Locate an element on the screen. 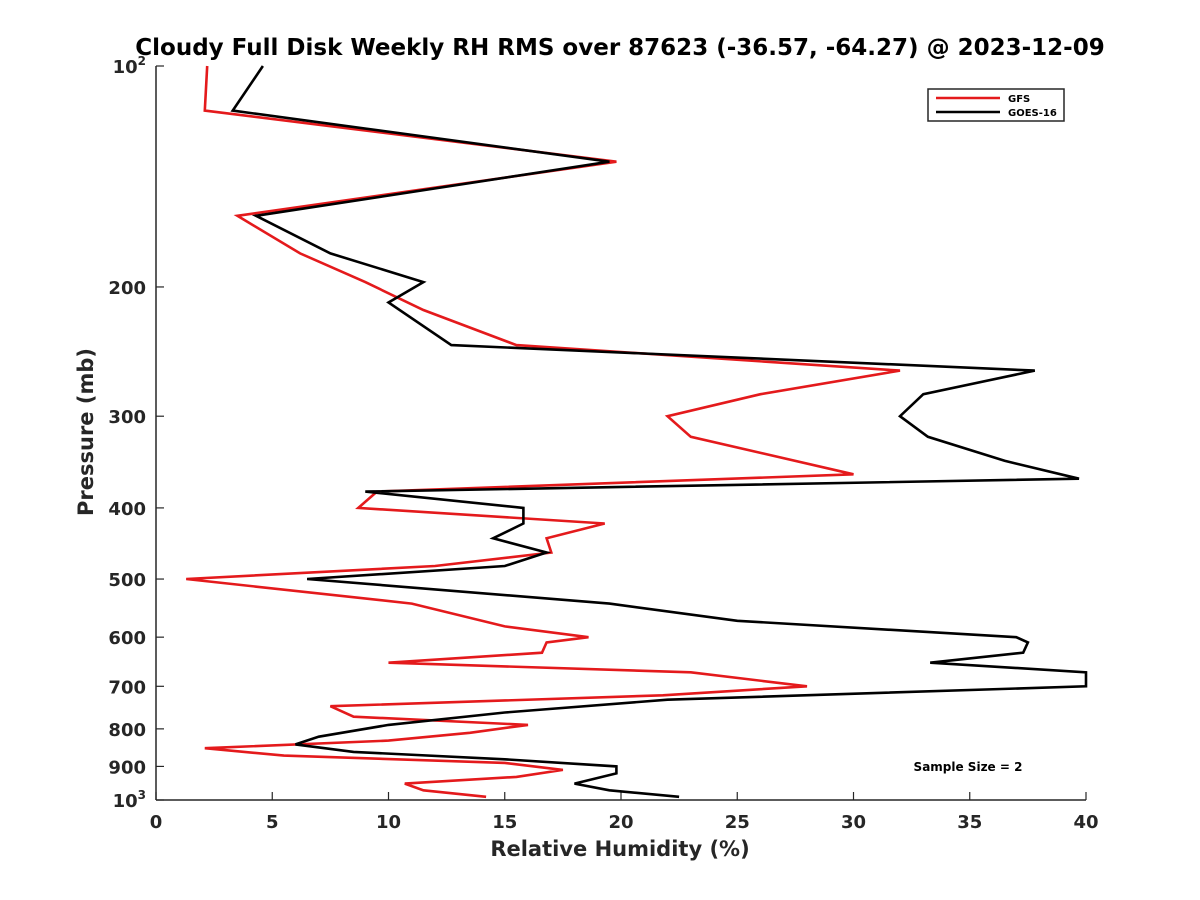 The height and width of the screenshot is (900, 1200). x-tick-label: 25 is located at coordinates (737, 822).